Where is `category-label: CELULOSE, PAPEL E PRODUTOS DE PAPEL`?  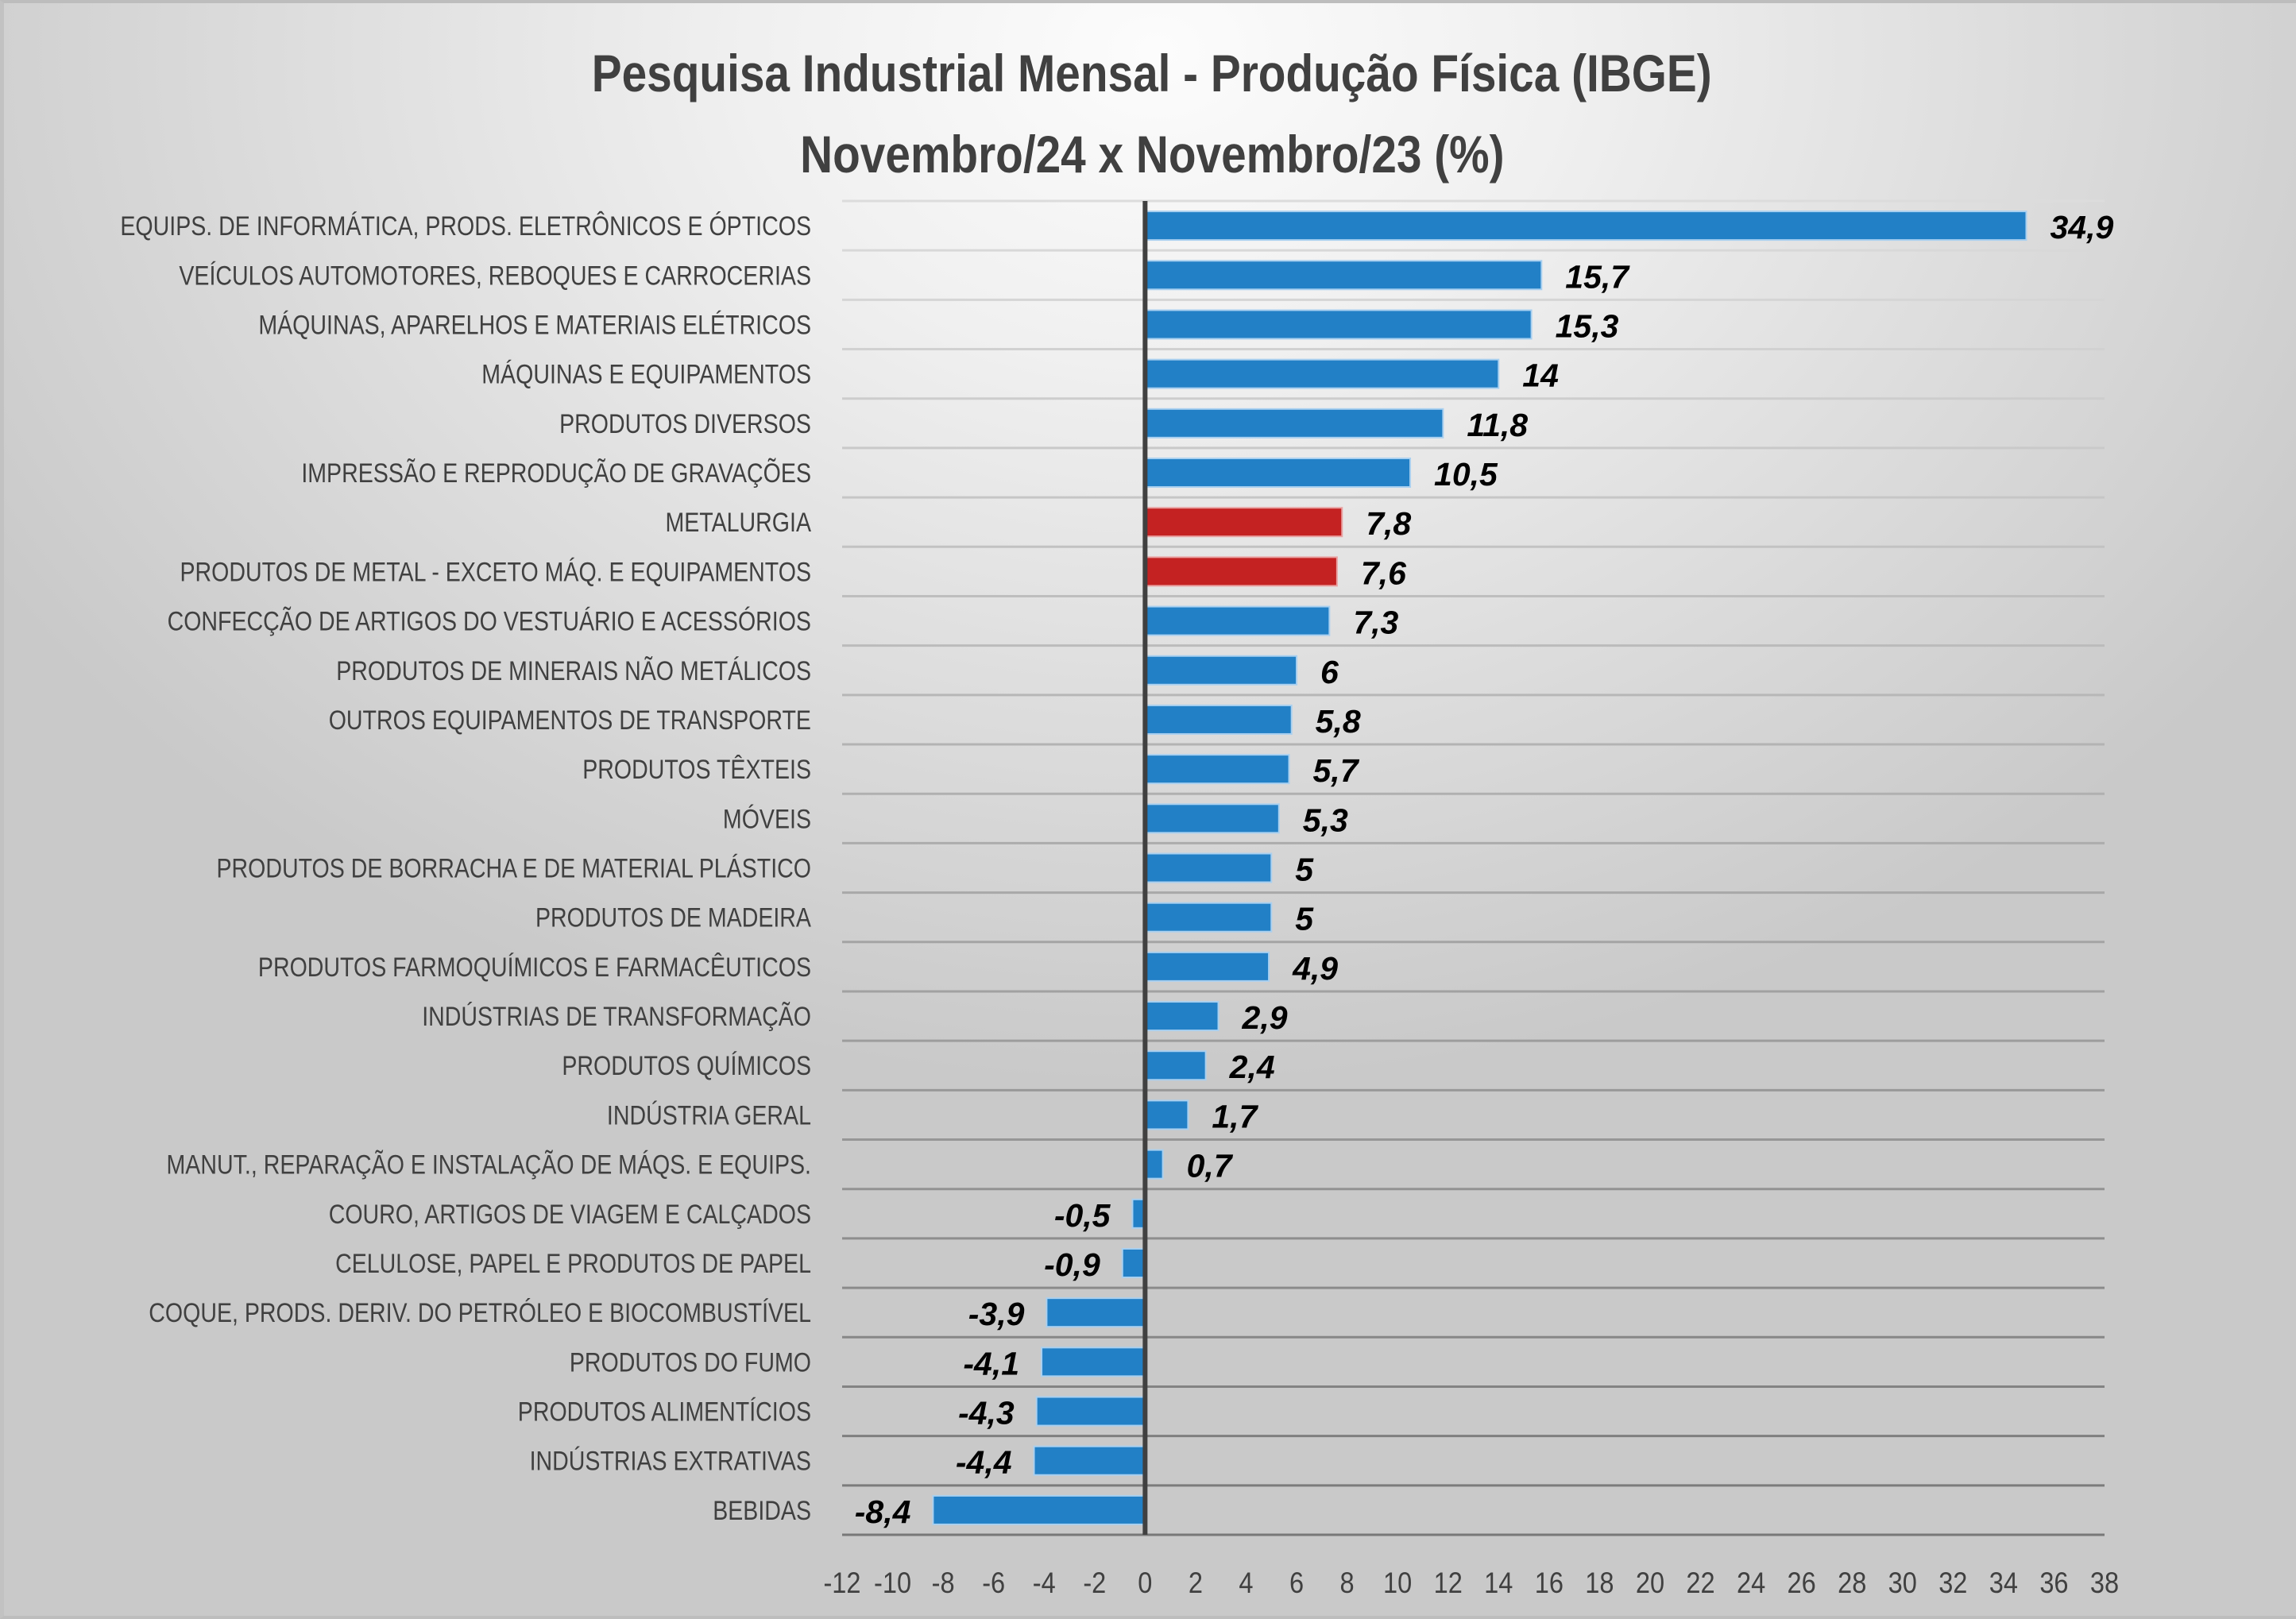 category-label: CELULOSE, PAPEL E PRODUTOS DE PAPEL is located at coordinates (573, 1264).